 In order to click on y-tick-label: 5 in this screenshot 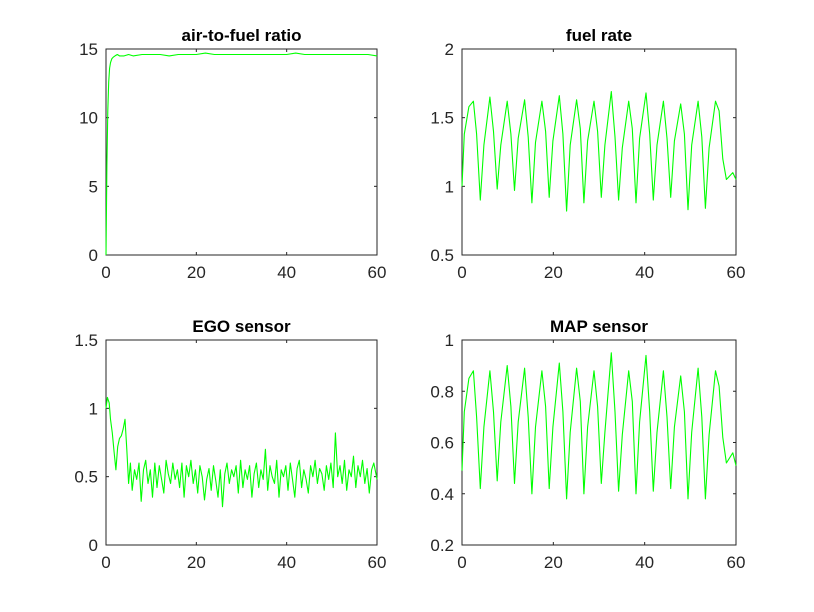, I will do `click(93, 186)`.